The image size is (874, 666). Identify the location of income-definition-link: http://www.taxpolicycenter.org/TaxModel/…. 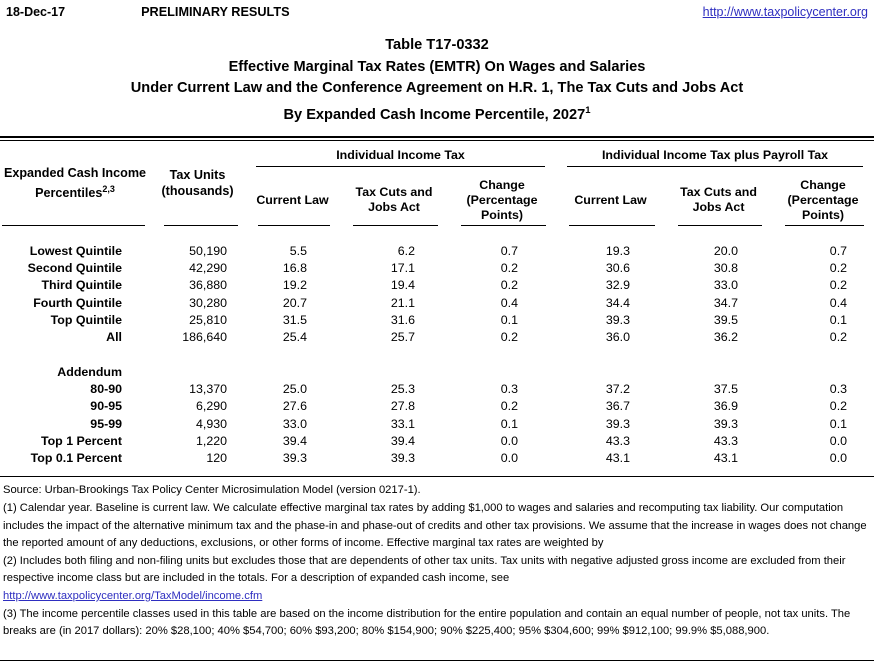
(133, 595).